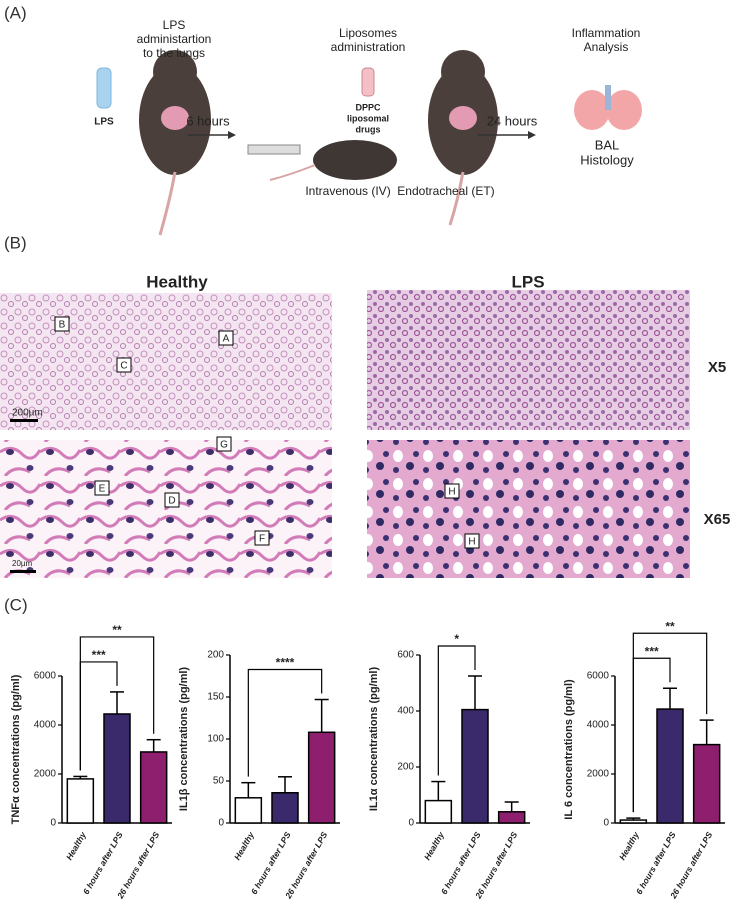  What do you see at coordinates (368, 47) in the screenshot?
I see `step-title: administration` at bounding box center [368, 47].